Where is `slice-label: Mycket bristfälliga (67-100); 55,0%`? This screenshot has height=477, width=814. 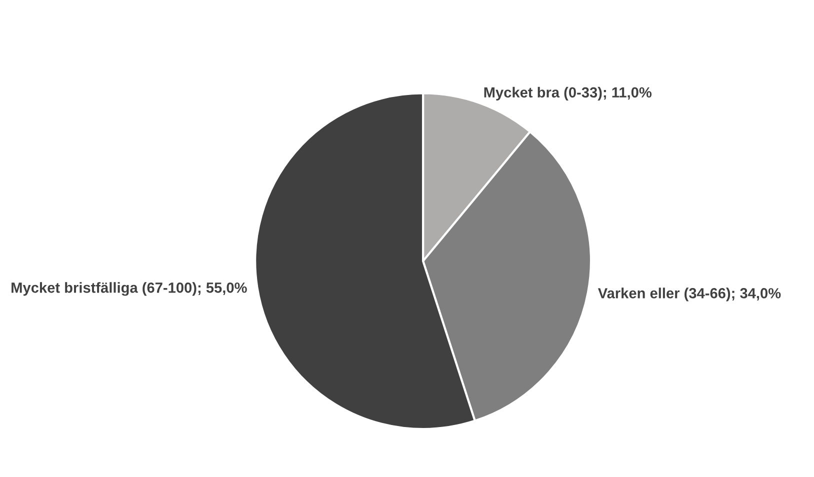
slice-label: Mycket bristfälliga (67-100); 55,0% is located at coordinates (129, 289).